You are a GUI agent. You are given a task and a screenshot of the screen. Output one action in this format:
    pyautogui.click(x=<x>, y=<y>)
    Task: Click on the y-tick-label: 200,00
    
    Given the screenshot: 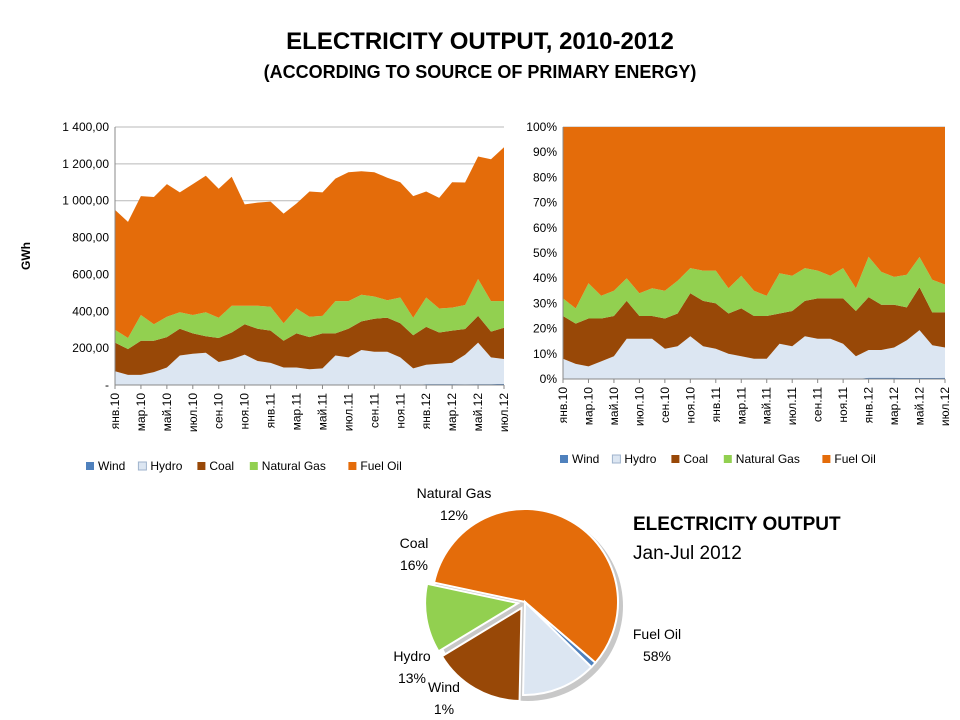 What is the action you would take?
    pyautogui.click(x=90, y=348)
    